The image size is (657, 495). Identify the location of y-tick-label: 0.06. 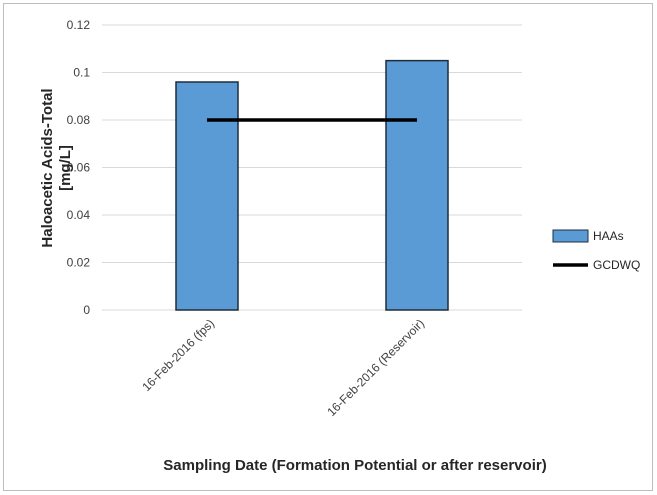
(79, 168).